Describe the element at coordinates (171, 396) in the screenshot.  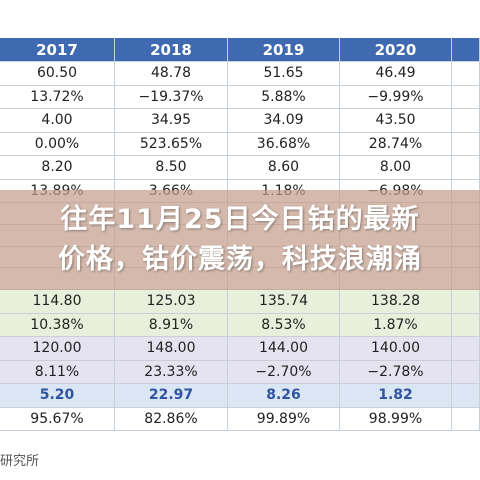
I see `table-cell: 22.97` at that location.